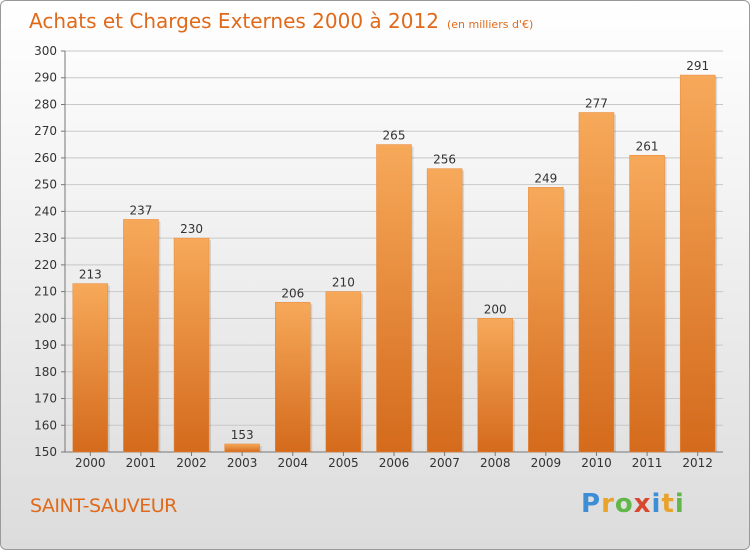 This screenshot has height=550, width=750. Describe the element at coordinates (242, 435) in the screenshot. I see `bar-value-label: 153` at that location.